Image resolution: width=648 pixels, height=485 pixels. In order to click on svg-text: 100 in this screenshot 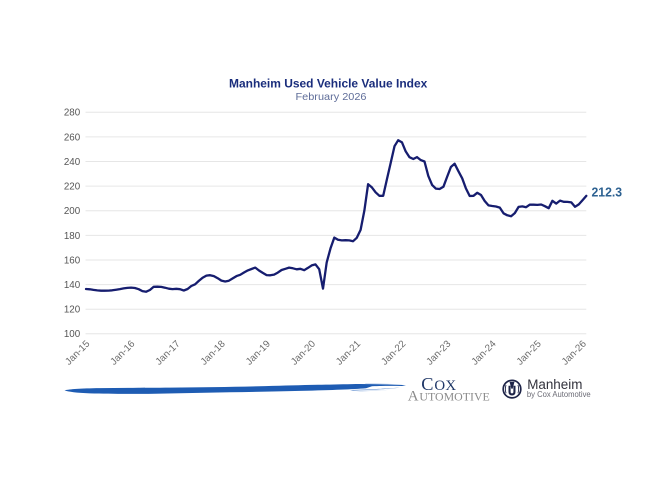, I will do `click(72, 334)`.